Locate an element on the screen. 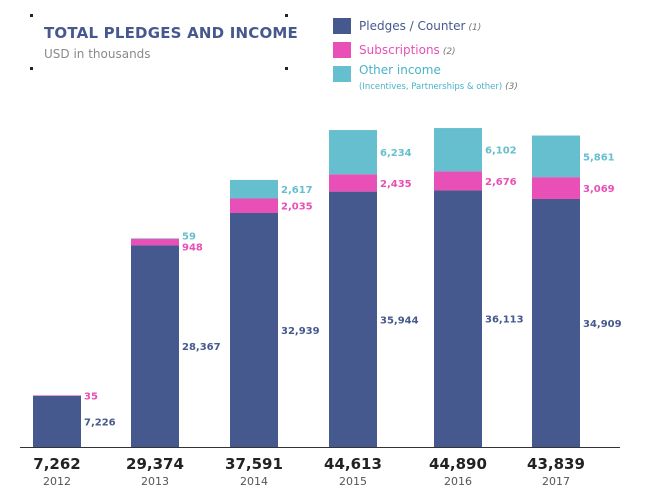 The width and height of the screenshot is (646, 491). bar-subscriptions-2017 is located at coordinates (556, 188).